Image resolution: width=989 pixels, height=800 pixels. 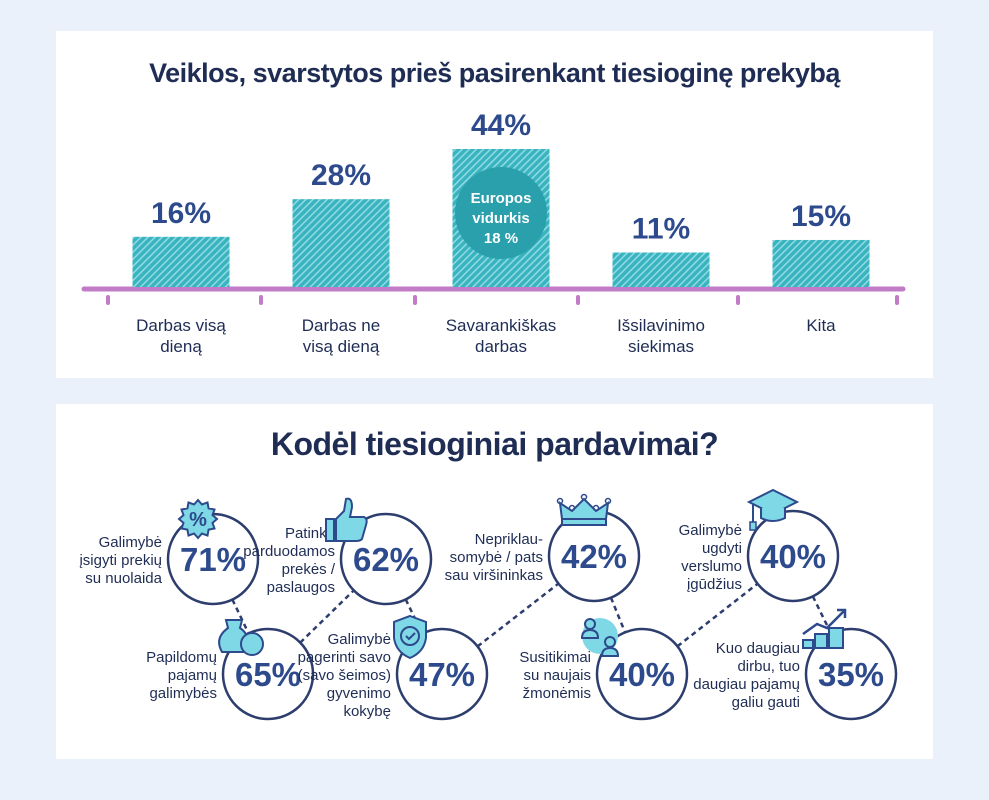 I want to click on reason-label: somybė / pats, so click(x=496, y=557).